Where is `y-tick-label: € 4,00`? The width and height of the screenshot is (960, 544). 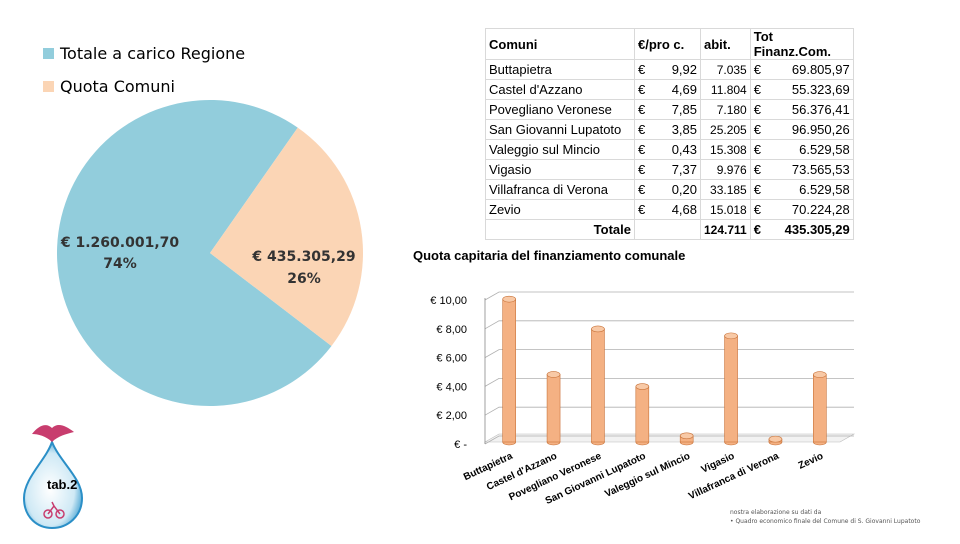
y-tick-label: € 4,00 is located at coordinates (451, 387).